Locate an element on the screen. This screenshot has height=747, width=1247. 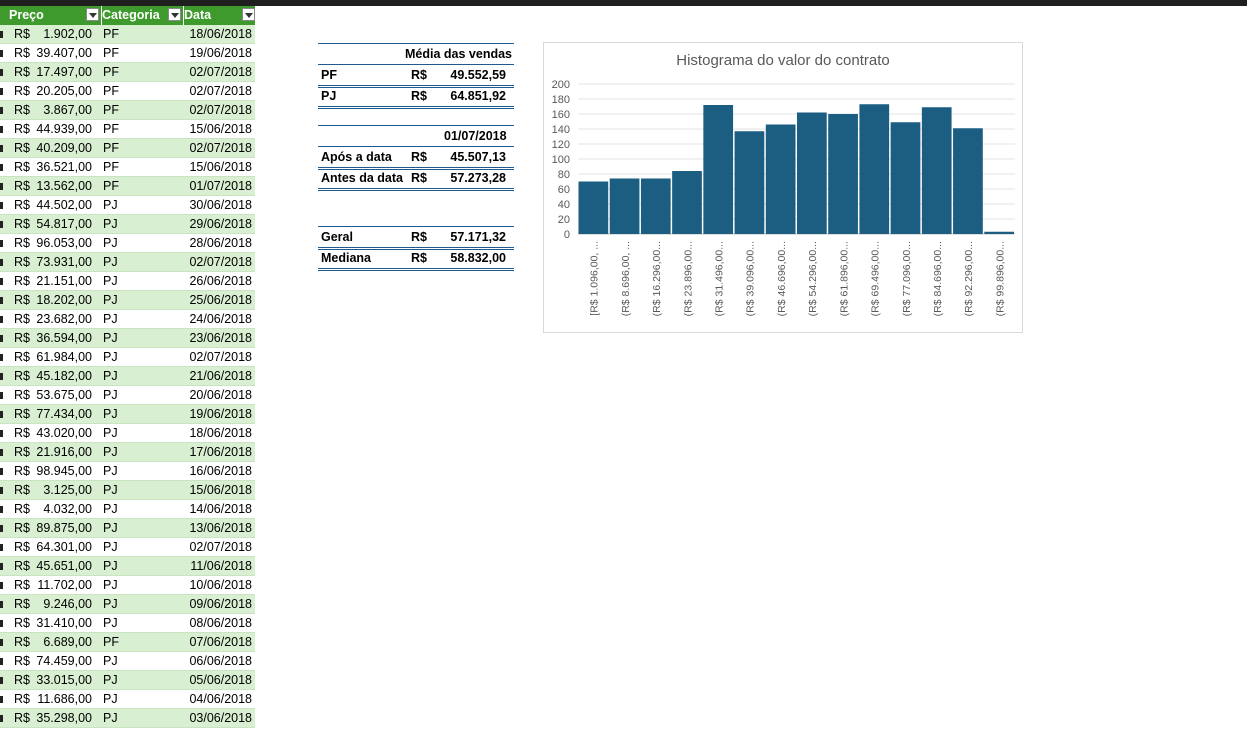
cell-date: 08/06/2018 is located at coordinates (220, 623).